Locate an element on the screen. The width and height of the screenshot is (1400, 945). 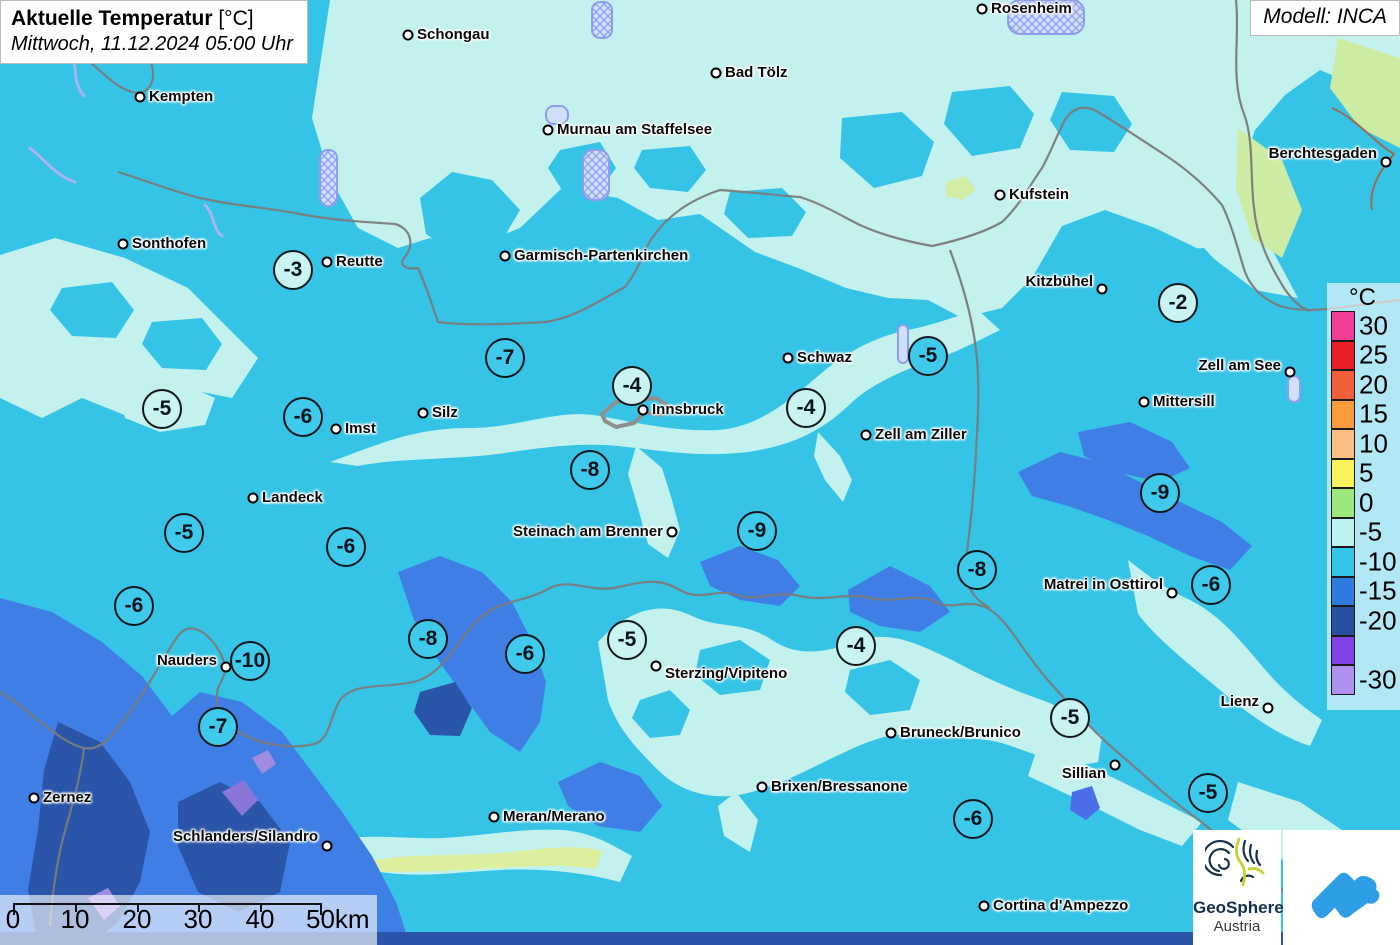
scale-bar-label: 10 is located at coordinates (75, 919).